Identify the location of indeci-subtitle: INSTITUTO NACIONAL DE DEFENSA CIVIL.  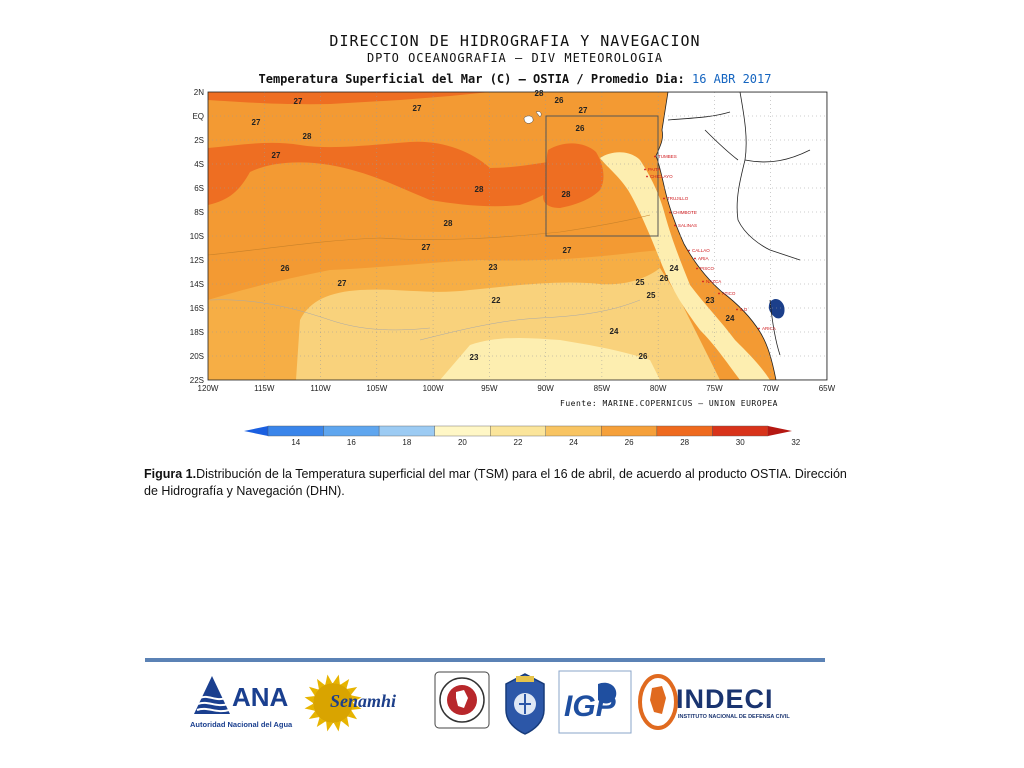
(734, 717).